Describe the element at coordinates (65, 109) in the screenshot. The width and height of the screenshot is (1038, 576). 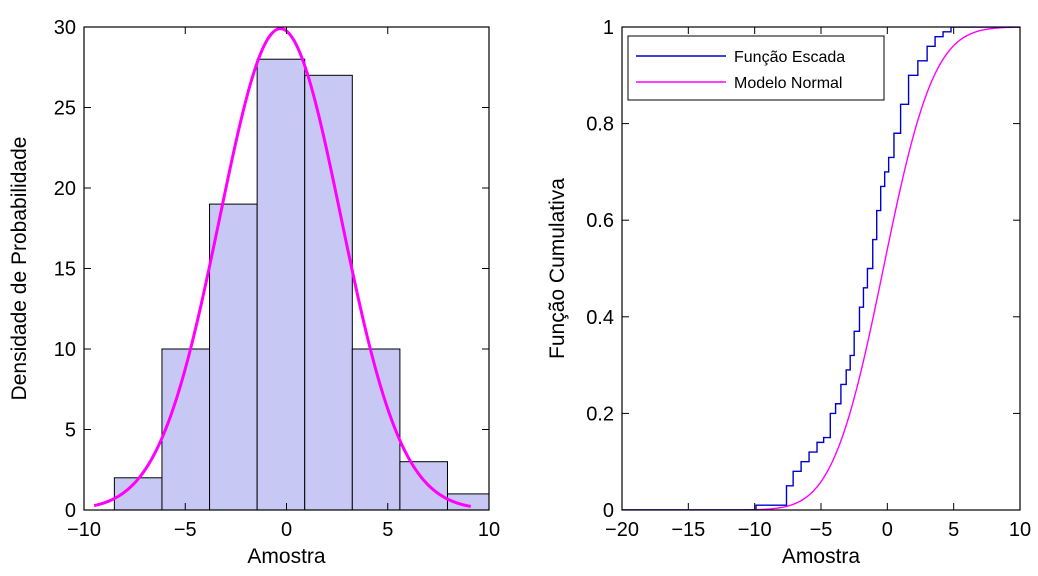
I see `y-tick-label: 25` at that location.